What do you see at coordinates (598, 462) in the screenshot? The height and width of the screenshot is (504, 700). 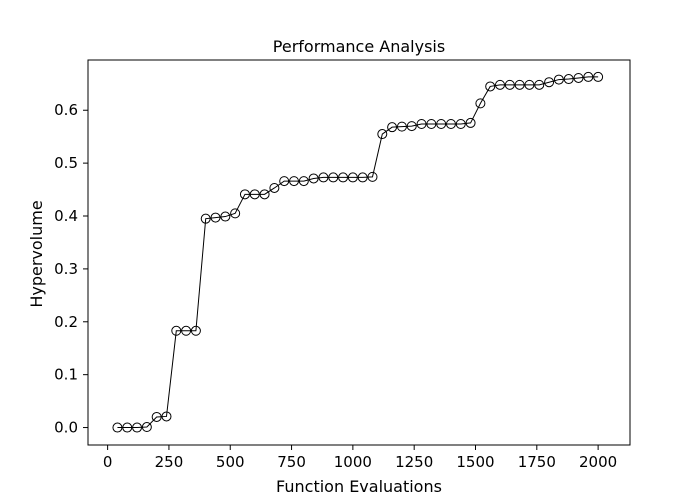 I see `x-tick-label: 2000` at bounding box center [598, 462].